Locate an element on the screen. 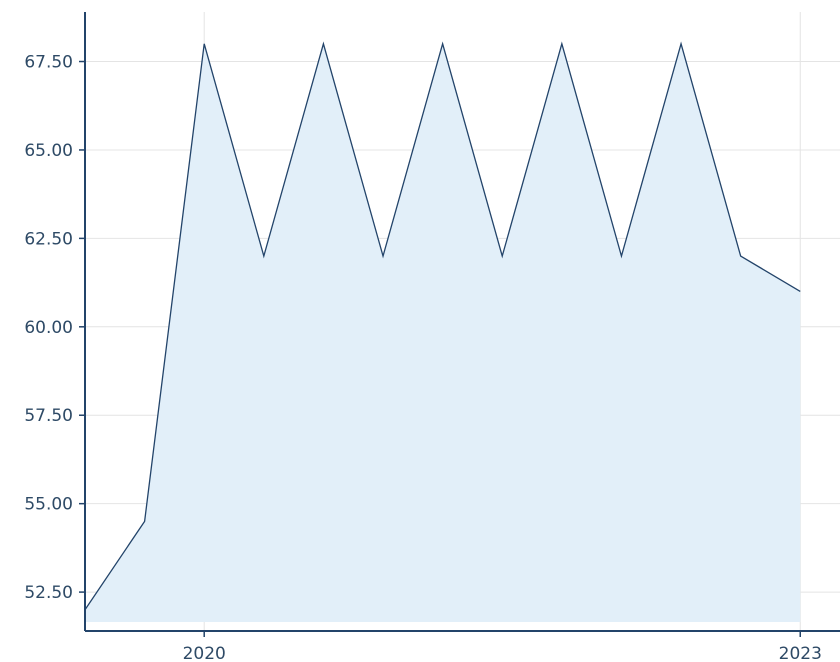  x-tick-label: 2020 is located at coordinates (204, 653).